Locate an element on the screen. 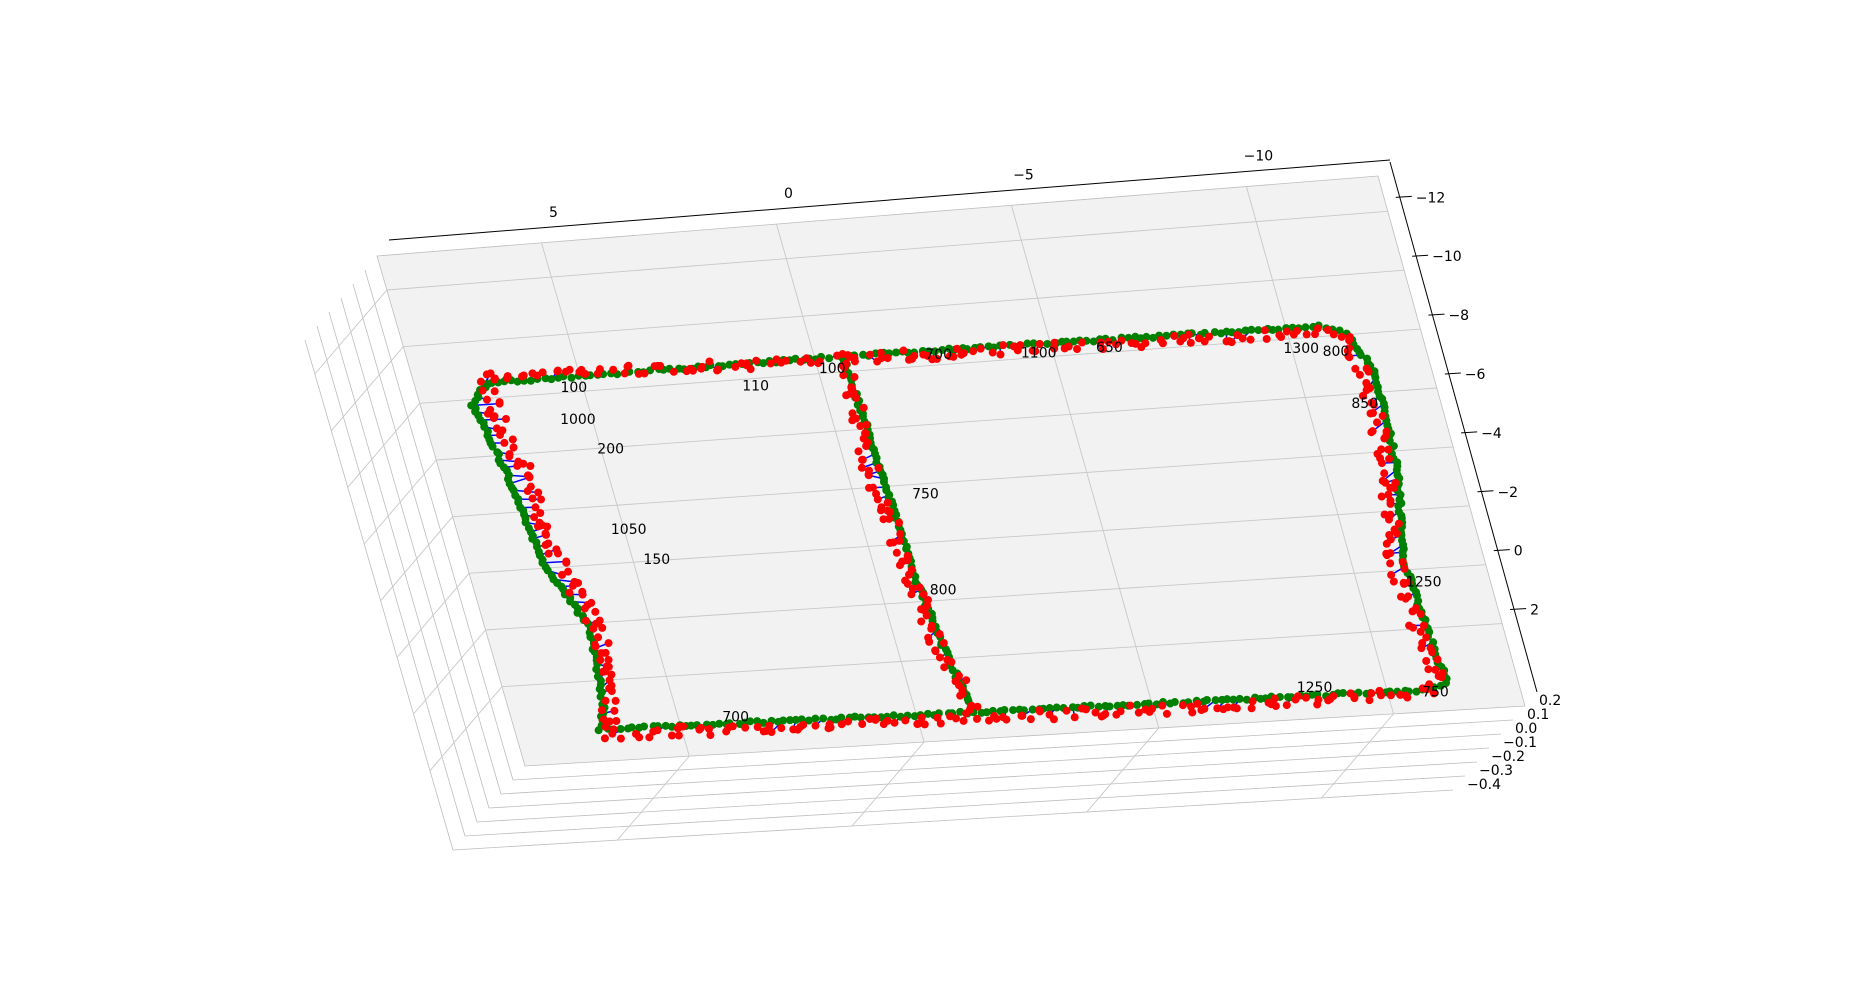 The width and height of the screenshot is (1853, 988). x-tick-label: −5 is located at coordinates (1023, 175).